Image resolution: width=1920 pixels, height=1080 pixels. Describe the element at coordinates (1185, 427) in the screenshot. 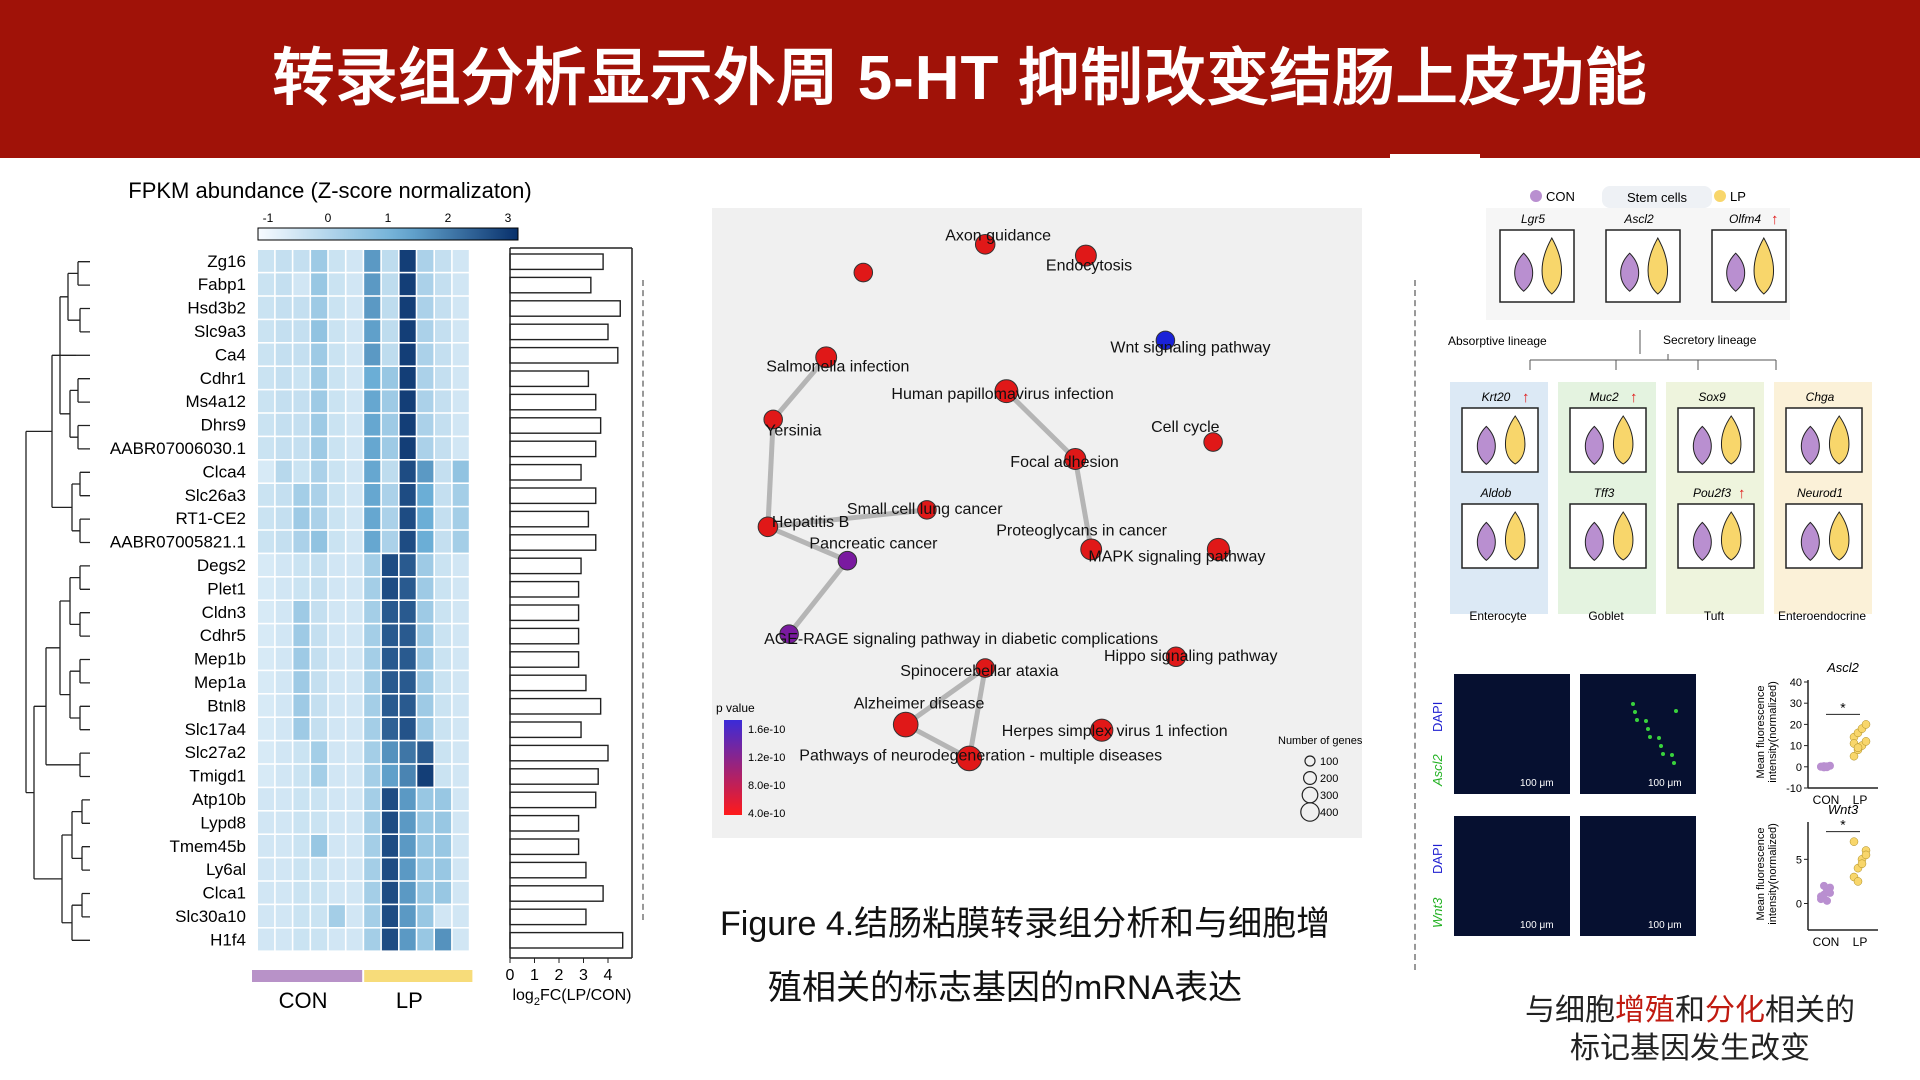

I see `network-node-label: Cell cycle` at that location.